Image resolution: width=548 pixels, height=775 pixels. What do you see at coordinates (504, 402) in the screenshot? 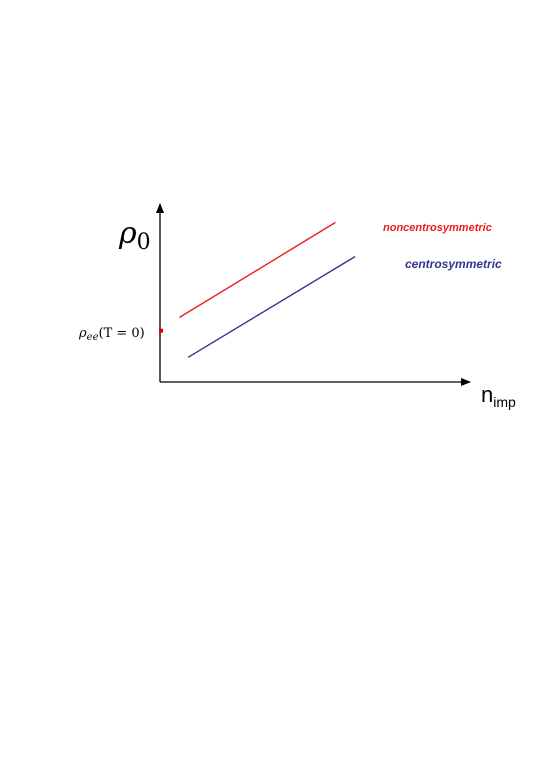
I see `x-axis-subscript: imp` at bounding box center [504, 402].